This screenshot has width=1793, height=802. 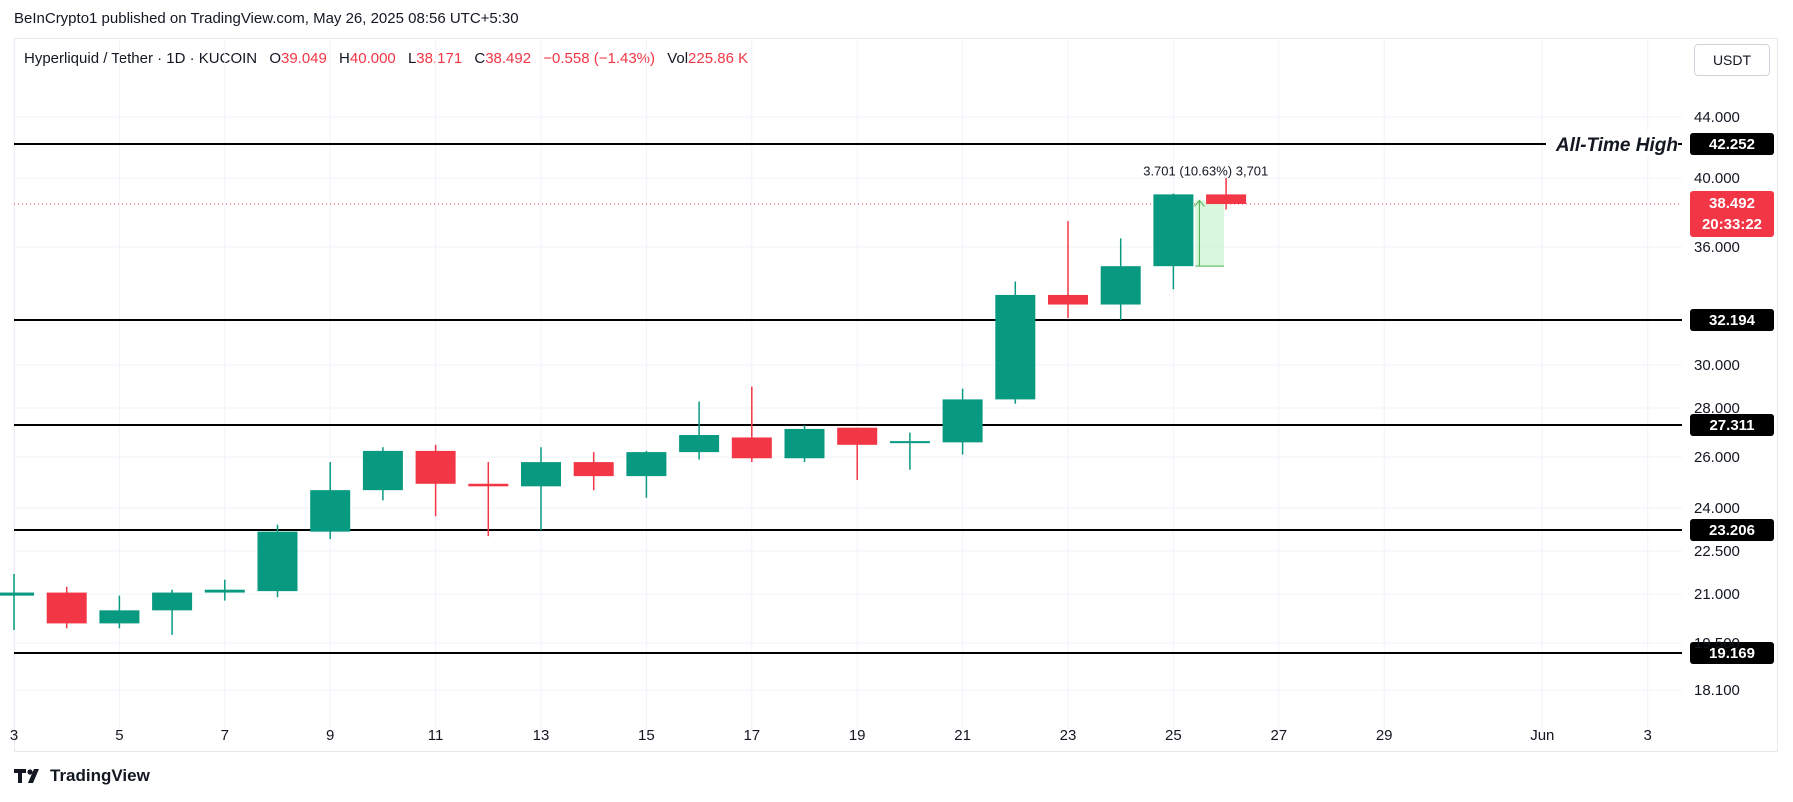 What do you see at coordinates (1199, 203) in the screenshot?
I see `measure-arrow-head` at bounding box center [1199, 203].